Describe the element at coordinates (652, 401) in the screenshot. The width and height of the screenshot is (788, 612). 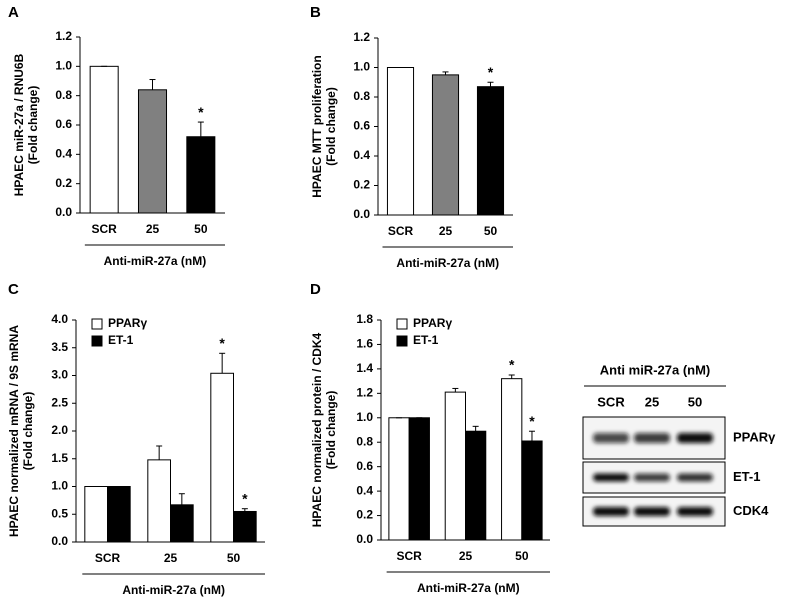
I see `lane-label: 25` at that location.